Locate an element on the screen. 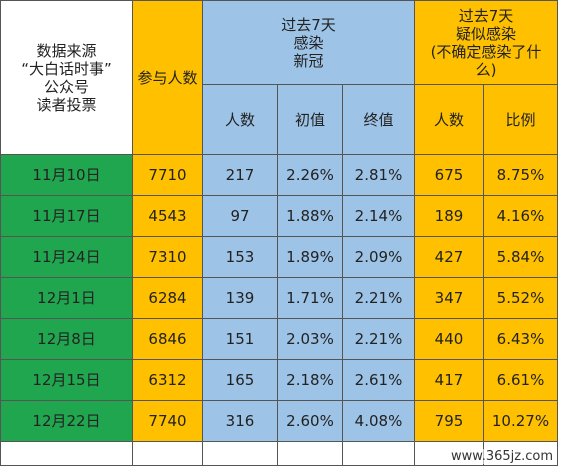 The image size is (562, 466). cell-text: 440 is located at coordinates (449, 339).